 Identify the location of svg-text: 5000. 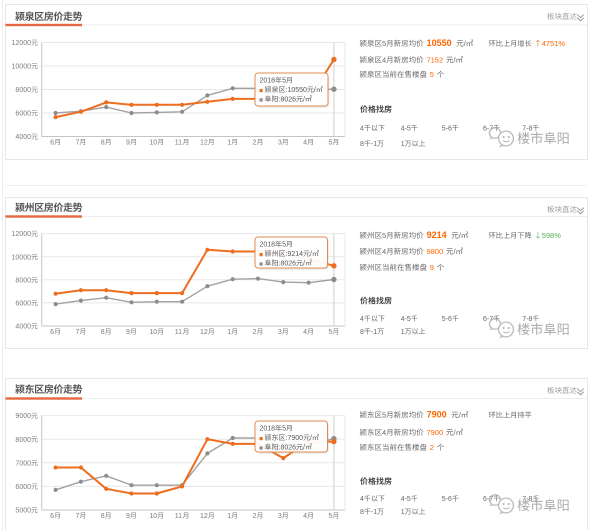
(23, 511).